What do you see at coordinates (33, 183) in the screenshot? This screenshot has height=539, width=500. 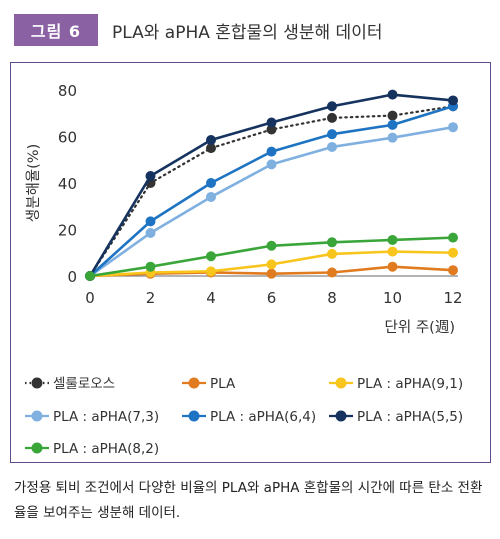 I see `y-axis-label: 생분해율(%)` at bounding box center [33, 183].